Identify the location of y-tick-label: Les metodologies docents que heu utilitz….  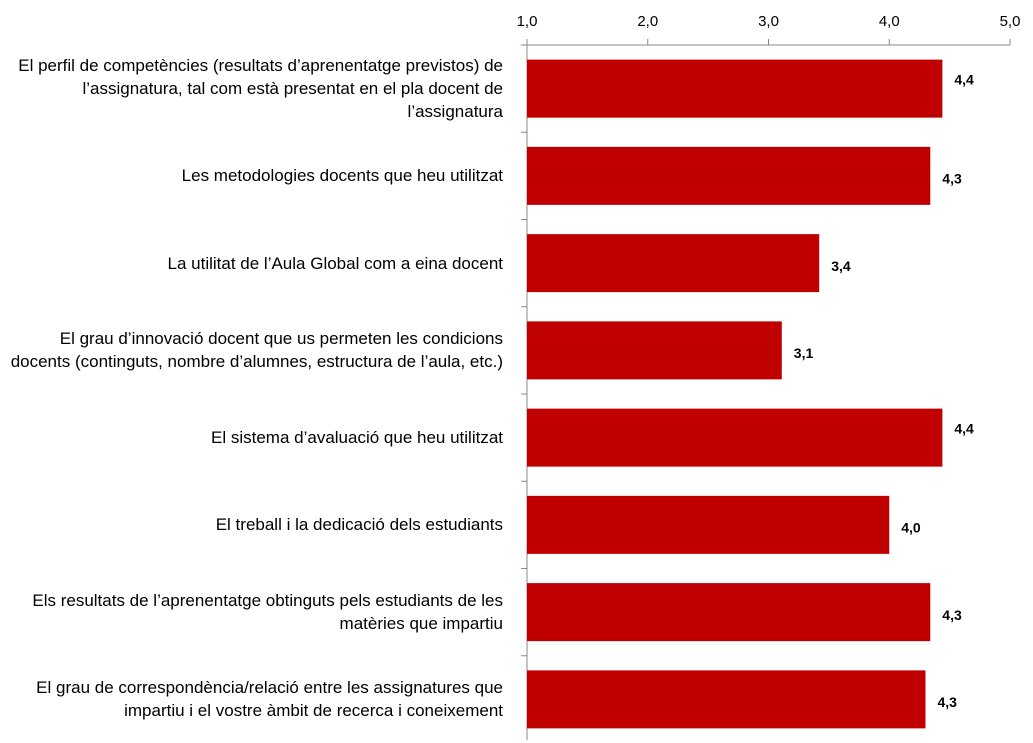
(342, 176).